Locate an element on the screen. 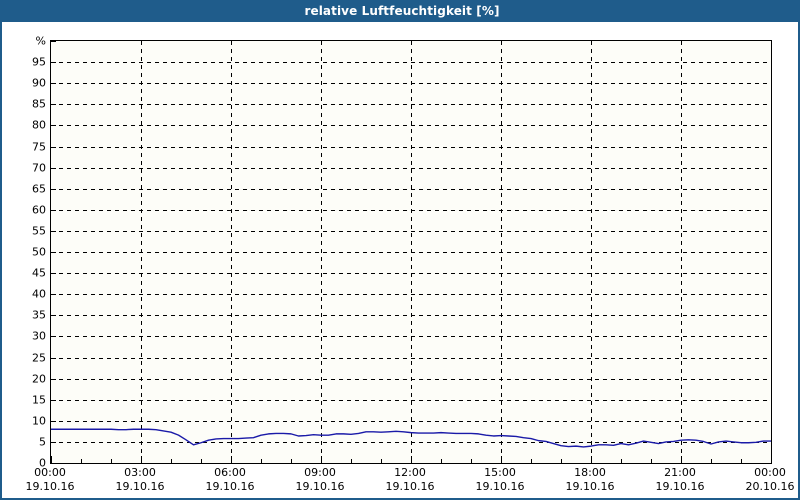 The height and width of the screenshot is (500, 800). x-axis-ticks is located at coordinates (396, 459).